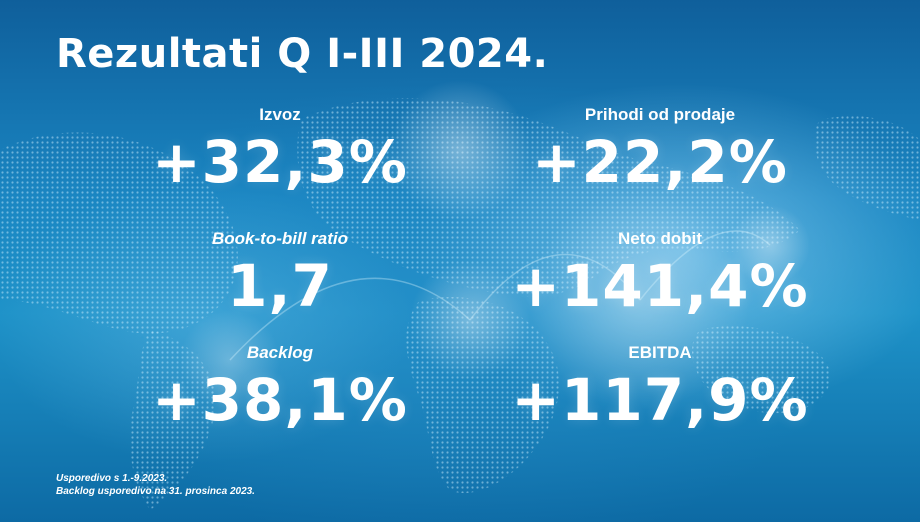 Image resolution: width=920 pixels, height=522 pixels. I want to click on metric-net-profit-label: Neto dobit, so click(660, 238).